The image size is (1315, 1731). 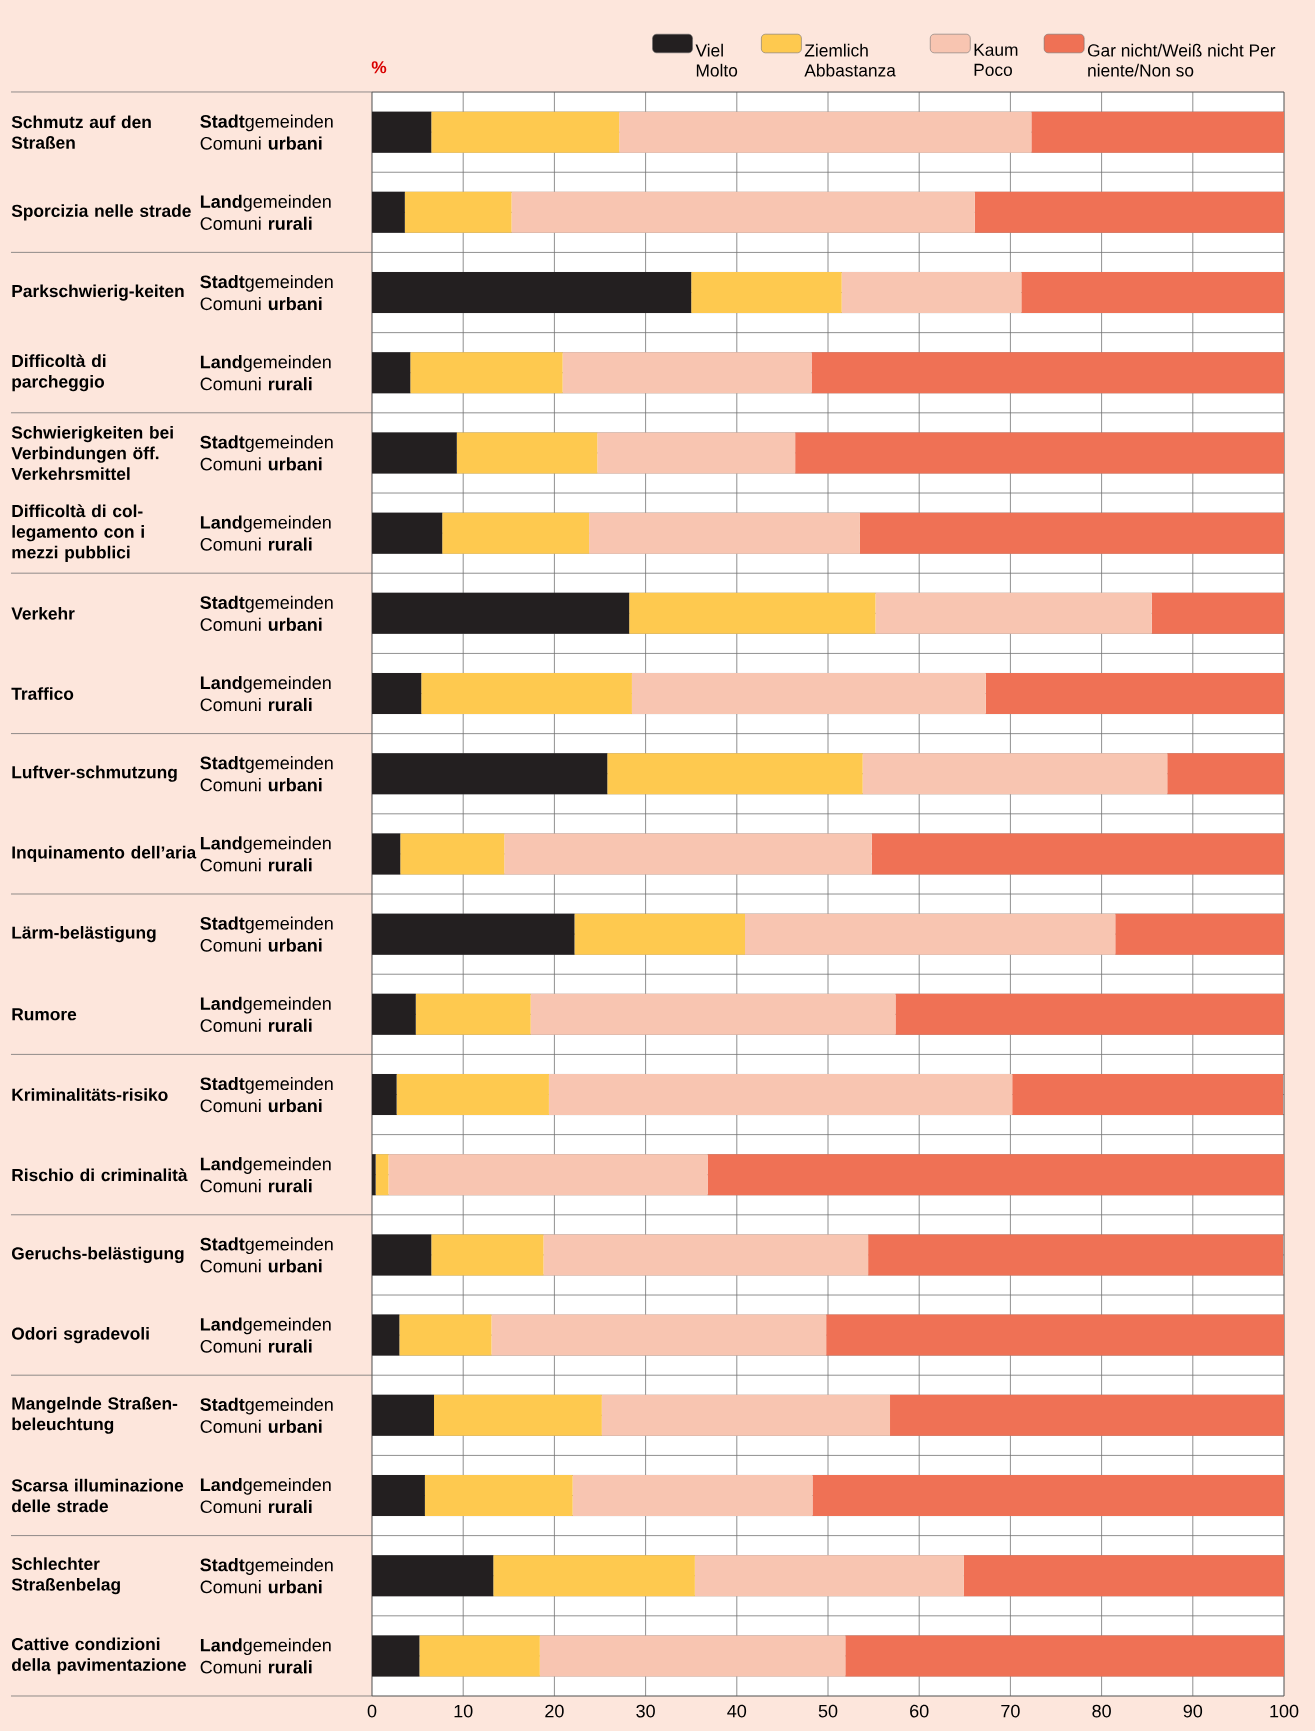 What do you see at coordinates (850, 60) in the screenshot?
I see `legend-label: Ziemlich Abbastanza` at bounding box center [850, 60].